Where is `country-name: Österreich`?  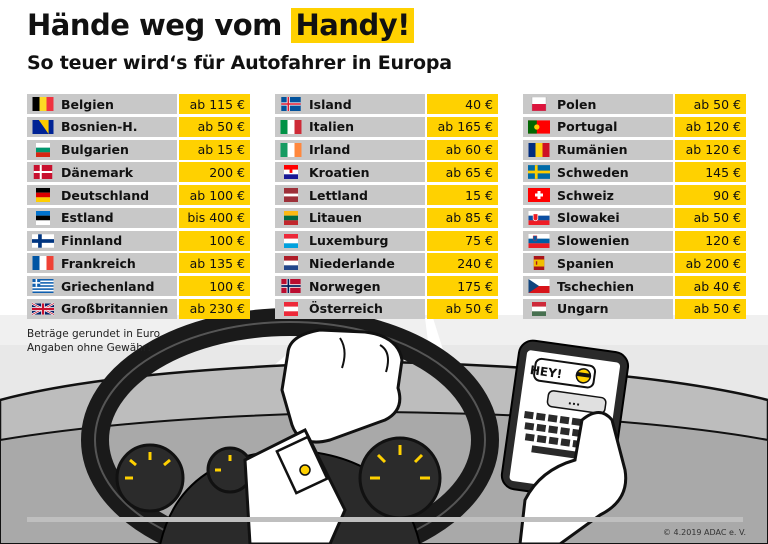 country-name: Österreich is located at coordinates (346, 309).